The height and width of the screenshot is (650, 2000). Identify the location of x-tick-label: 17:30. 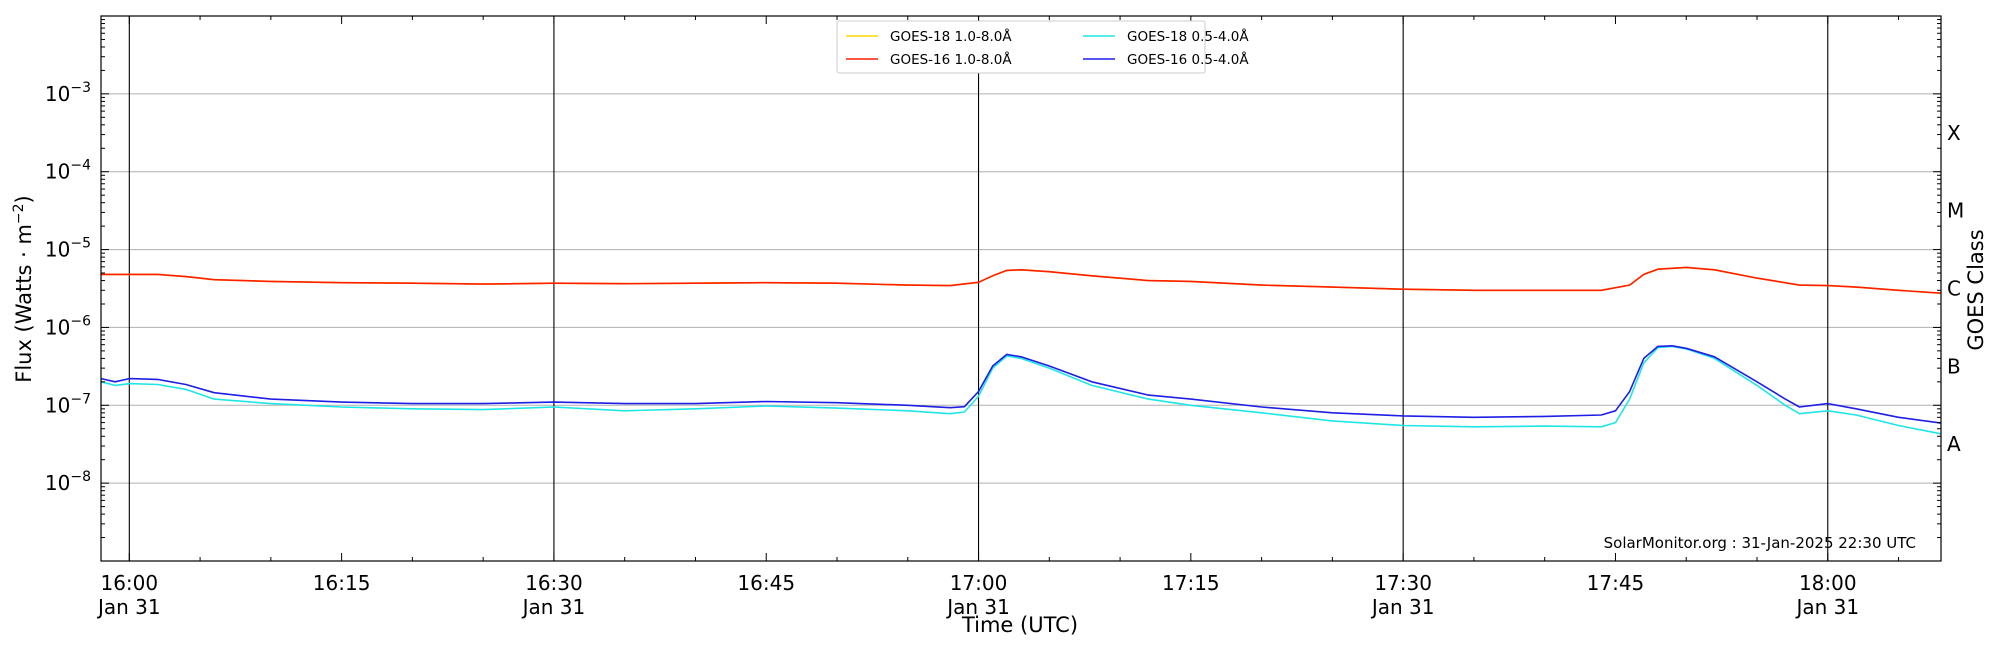
(1403, 583).